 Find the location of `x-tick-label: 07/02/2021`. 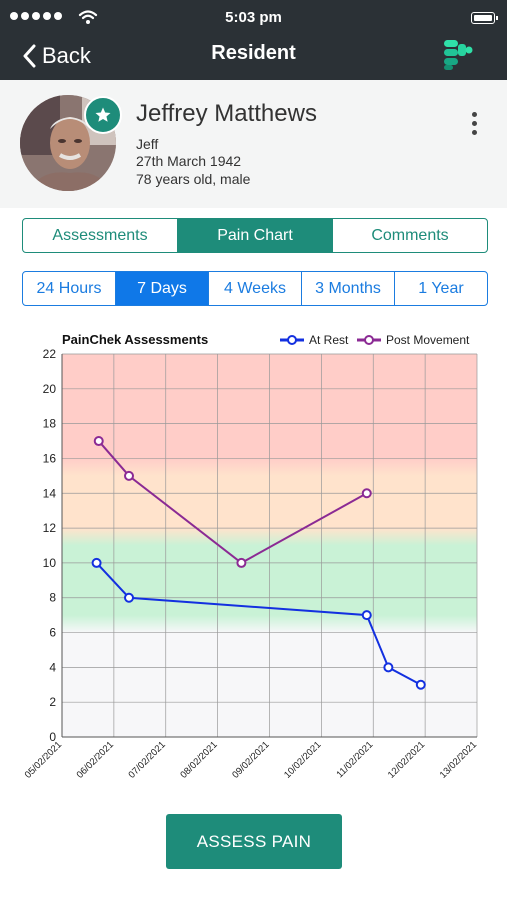

x-tick-label: 07/02/2021 is located at coordinates (146, 759).